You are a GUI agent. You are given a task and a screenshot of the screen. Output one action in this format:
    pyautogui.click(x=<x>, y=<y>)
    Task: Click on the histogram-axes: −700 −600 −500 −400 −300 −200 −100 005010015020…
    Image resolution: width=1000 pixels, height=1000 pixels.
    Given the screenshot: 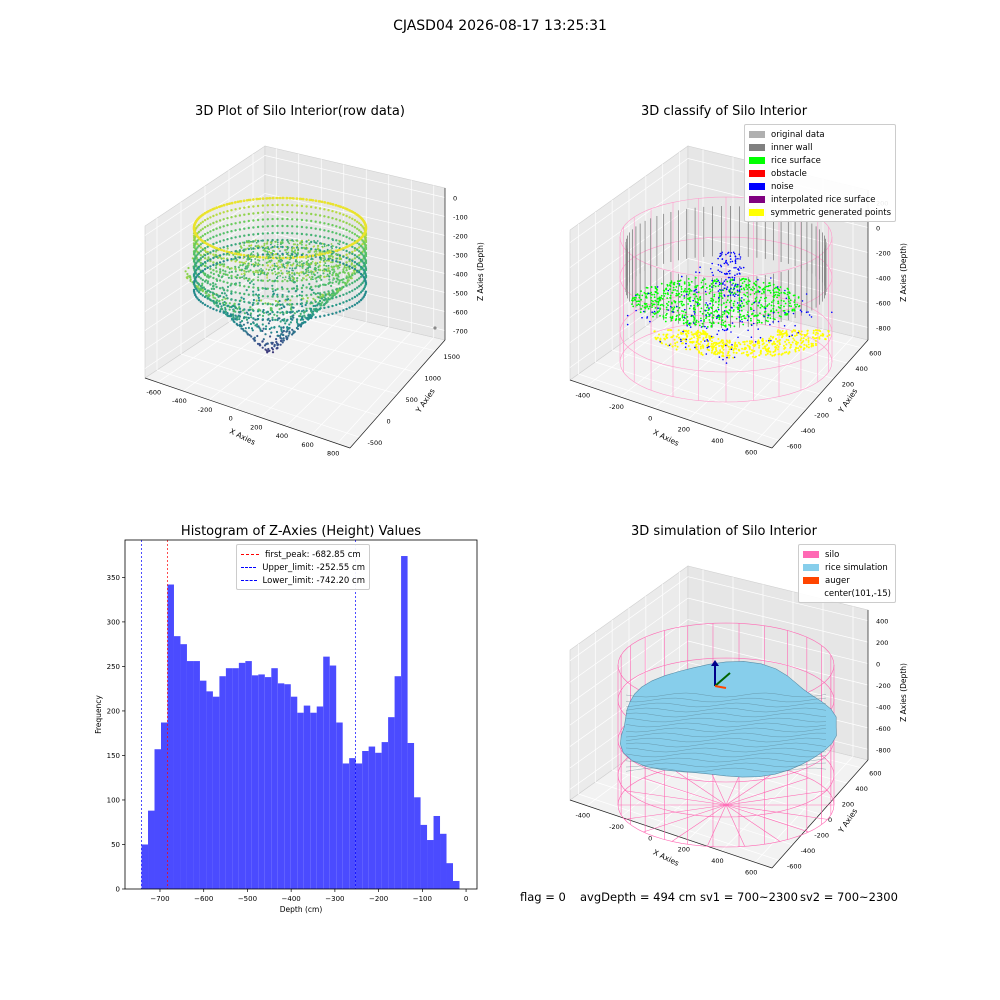 What is the action you would take?
    pyautogui.click(x=286, y=726)
    